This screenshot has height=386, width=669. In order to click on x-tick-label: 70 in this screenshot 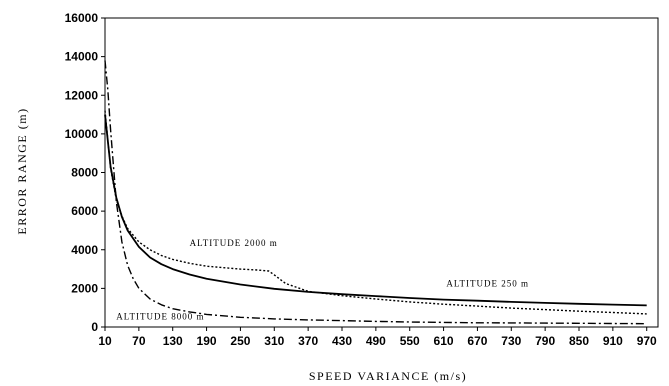, I will do `click(139, 341)`.